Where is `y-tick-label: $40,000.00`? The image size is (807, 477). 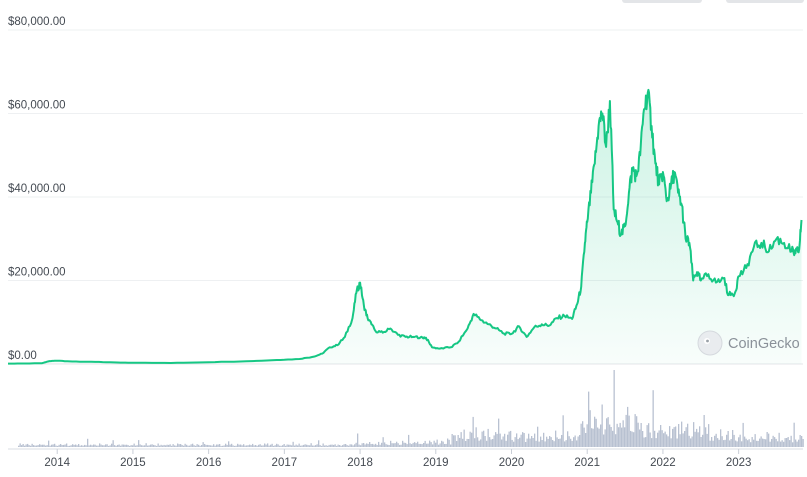
y-tick-label: $40,000.00 is located at coordinates (37, 189).